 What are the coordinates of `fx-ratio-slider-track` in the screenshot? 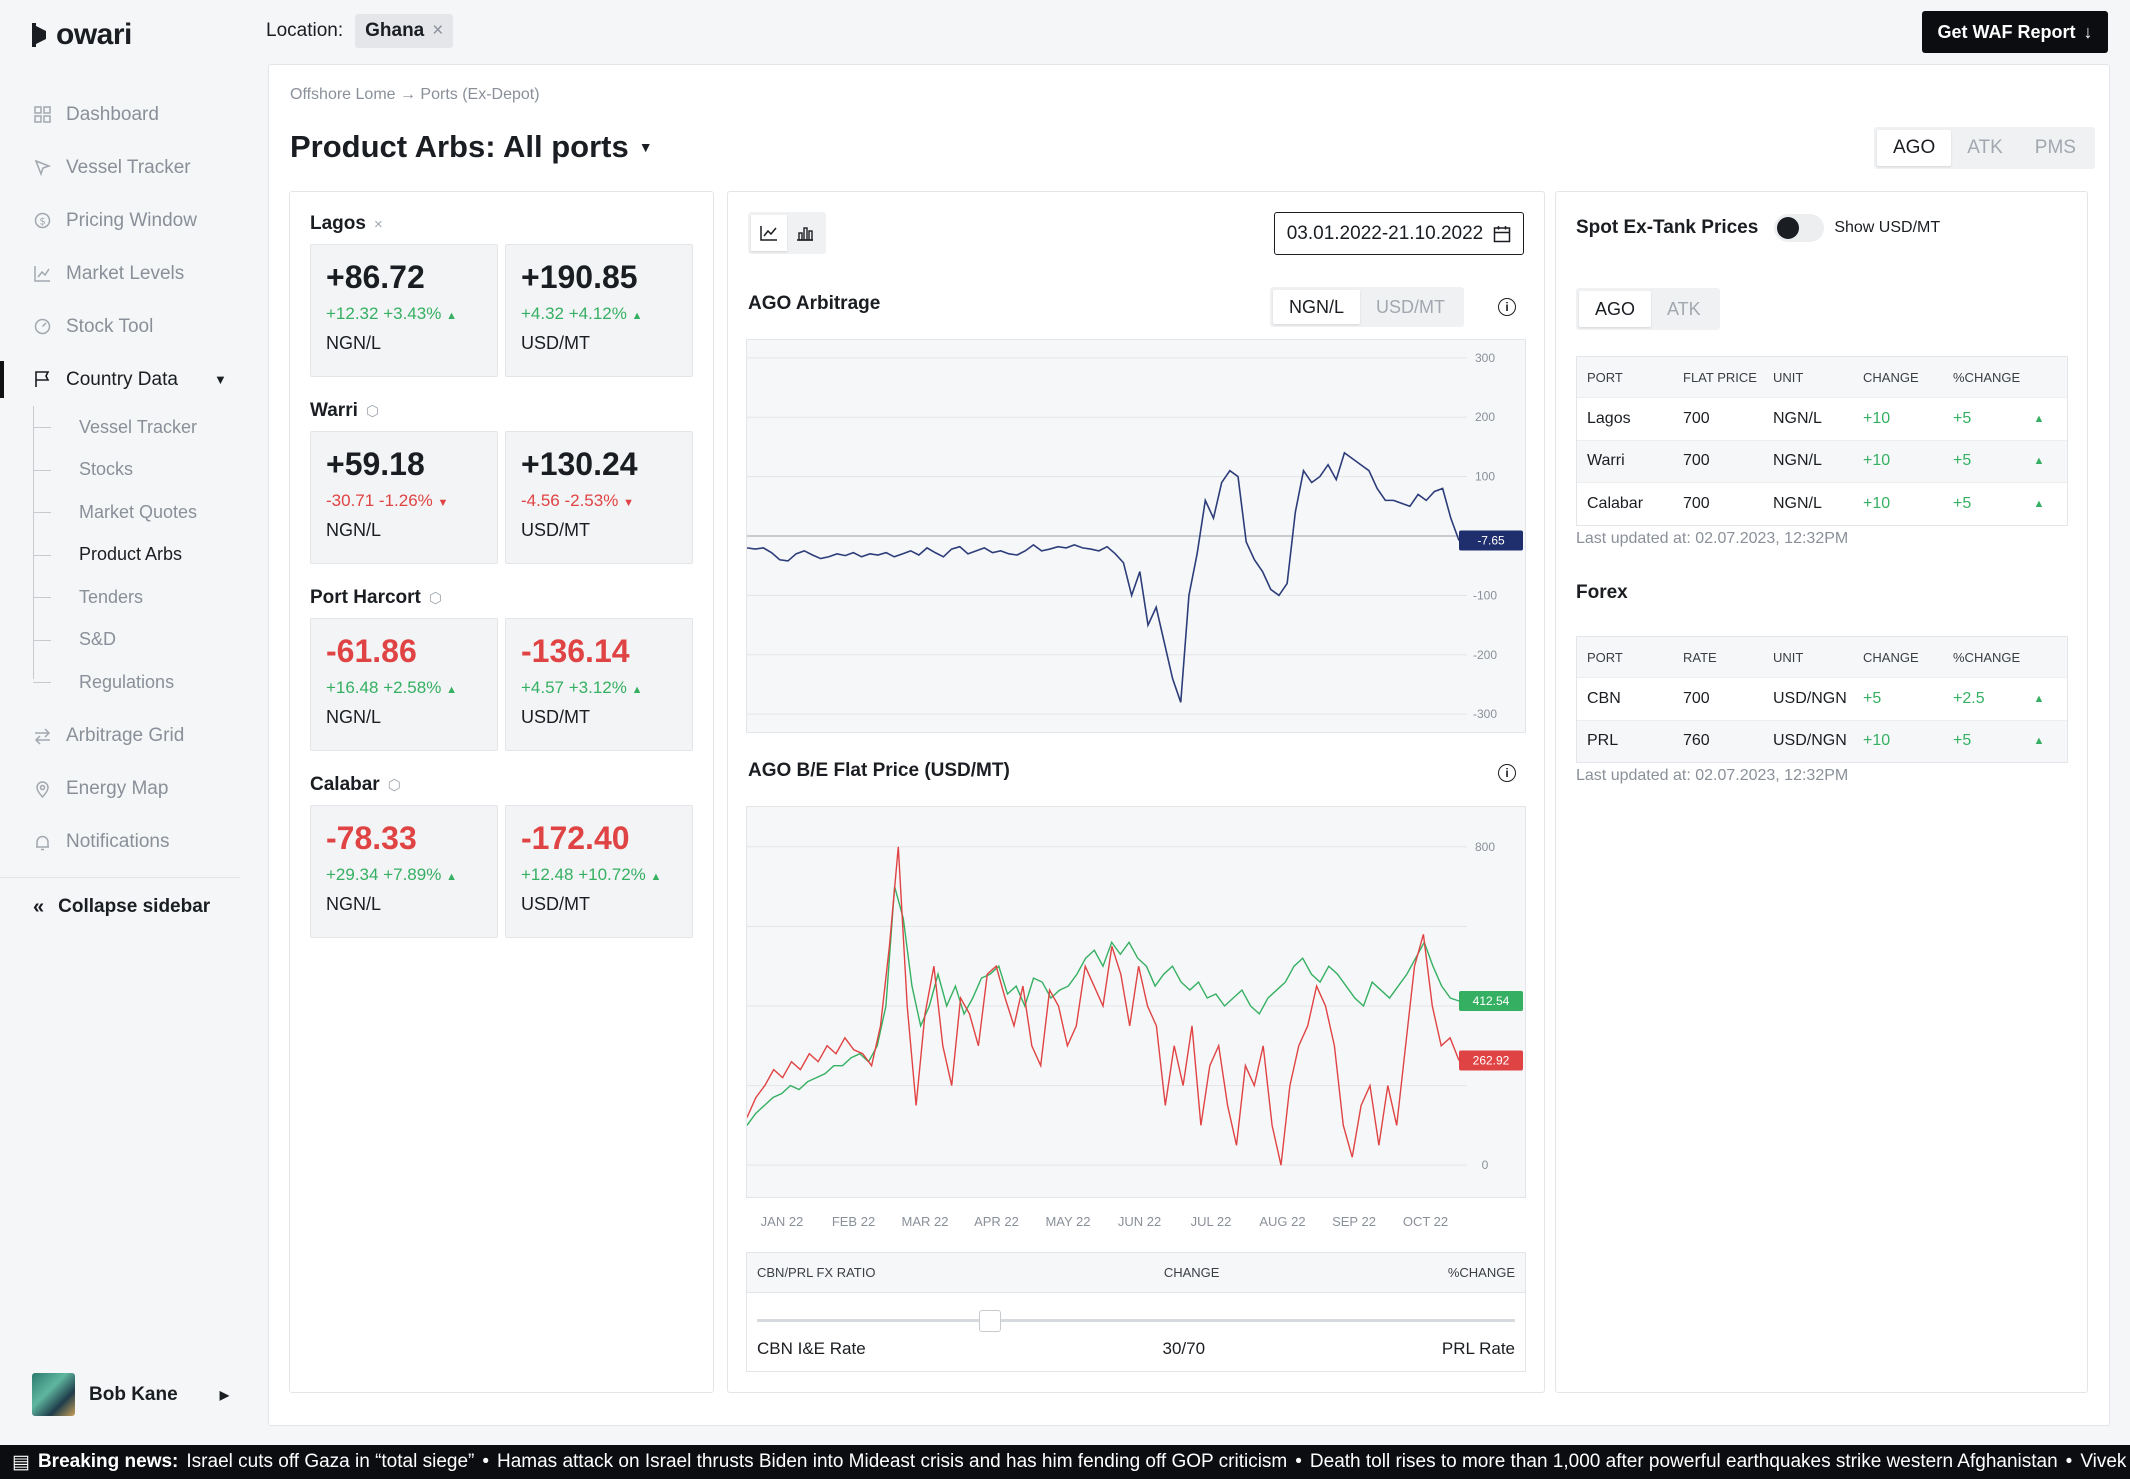 It's located at (1136, 1320).